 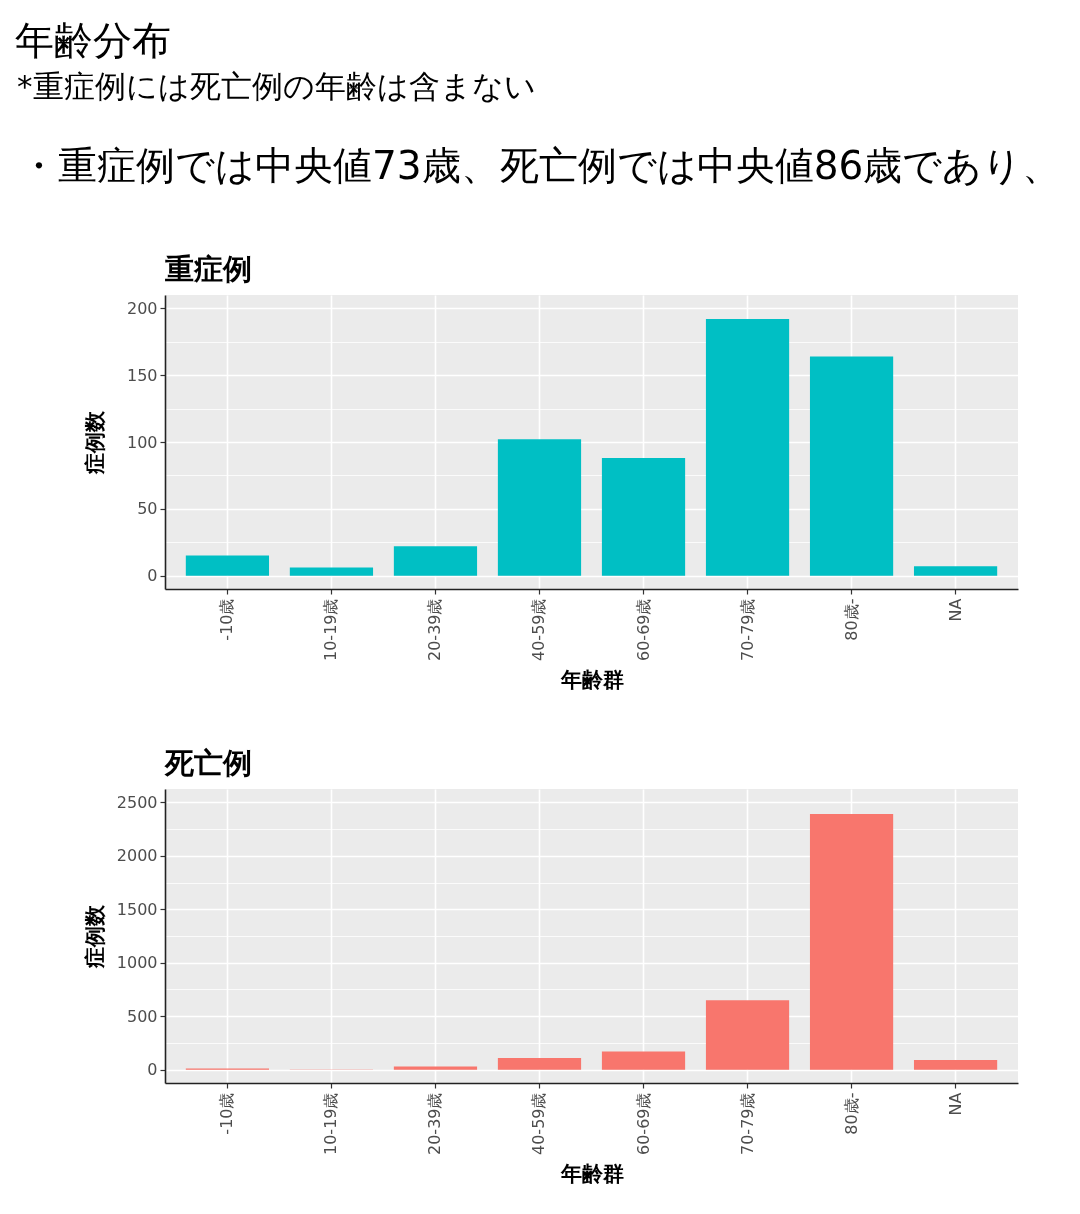 What do you see at coordinates (208, 269) in the screenshot?
I see `chart-title: 重症例` at bounding box center [208, 269].